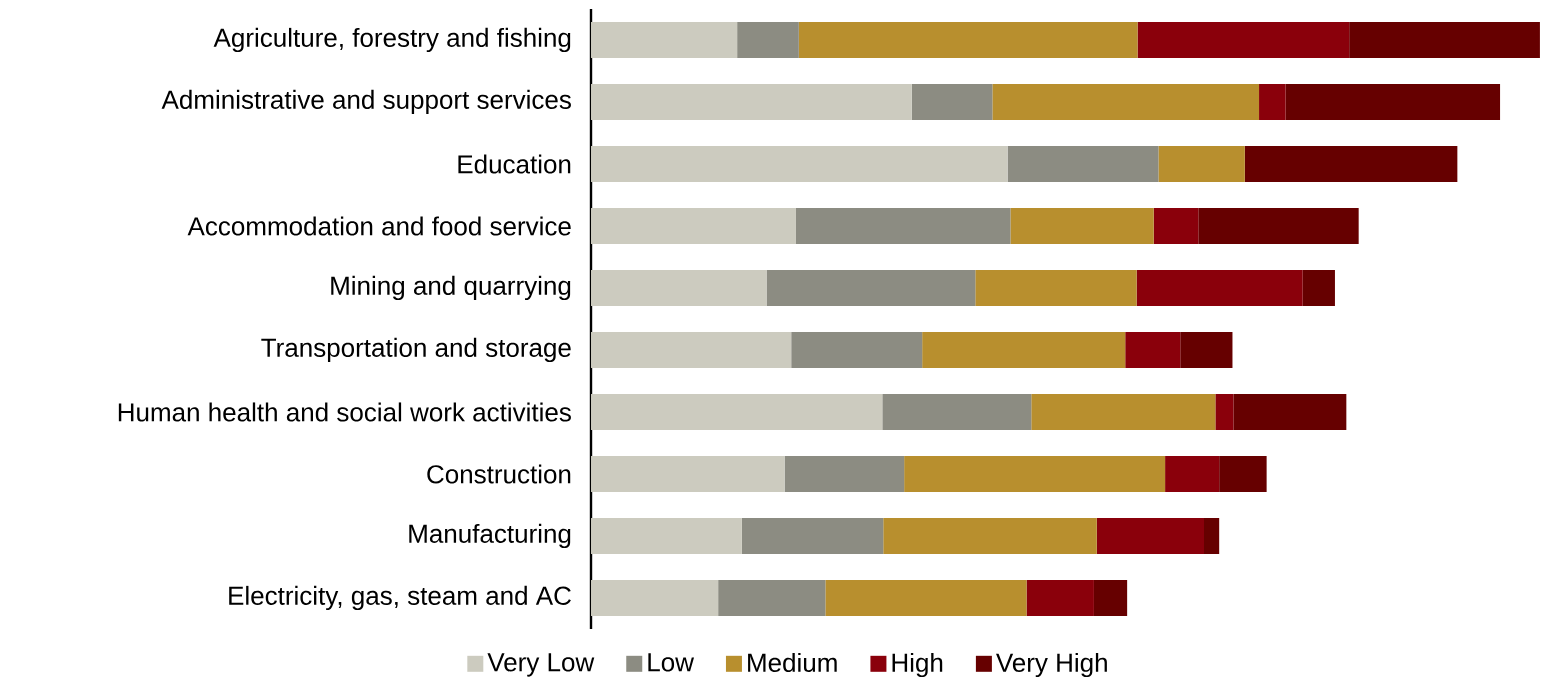 The height and width of the screenshot is (694, 1550). I want to click on legend-label: High, so click(917, 665).